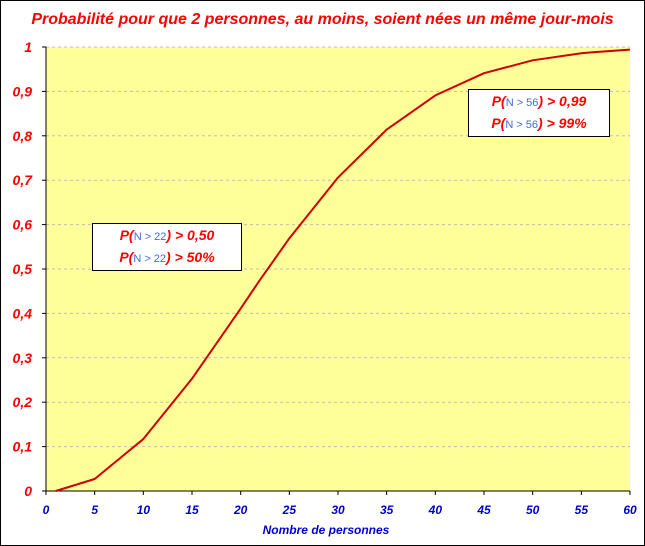 The width and height of the screenshot is (645, 546). I want to click on x-tick-label: 55, so click(582, 510).